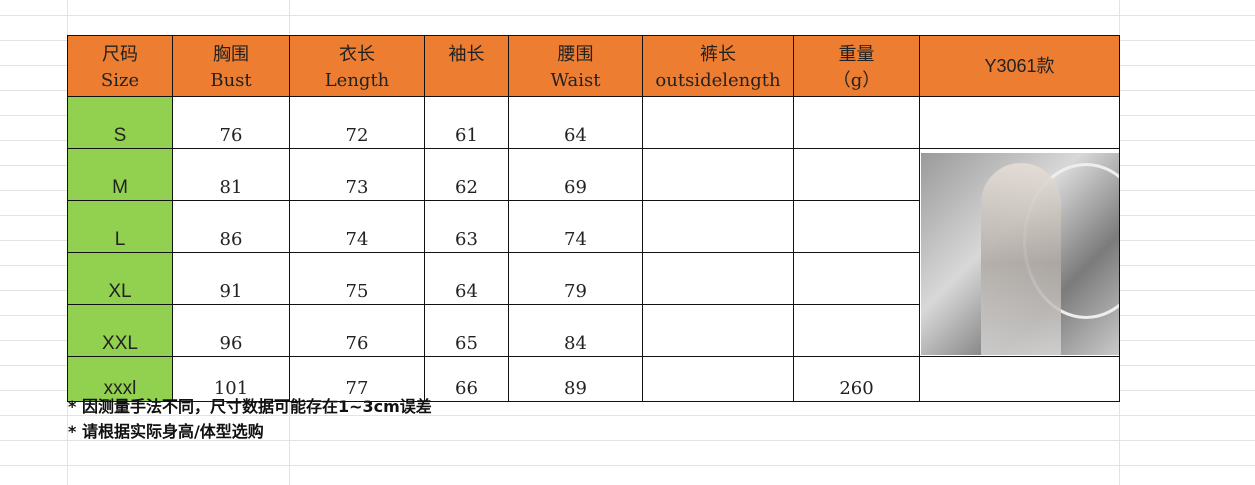  Describe the element at coordinates (1020, 259) in the screenshot. I see `model-figure` at that location.